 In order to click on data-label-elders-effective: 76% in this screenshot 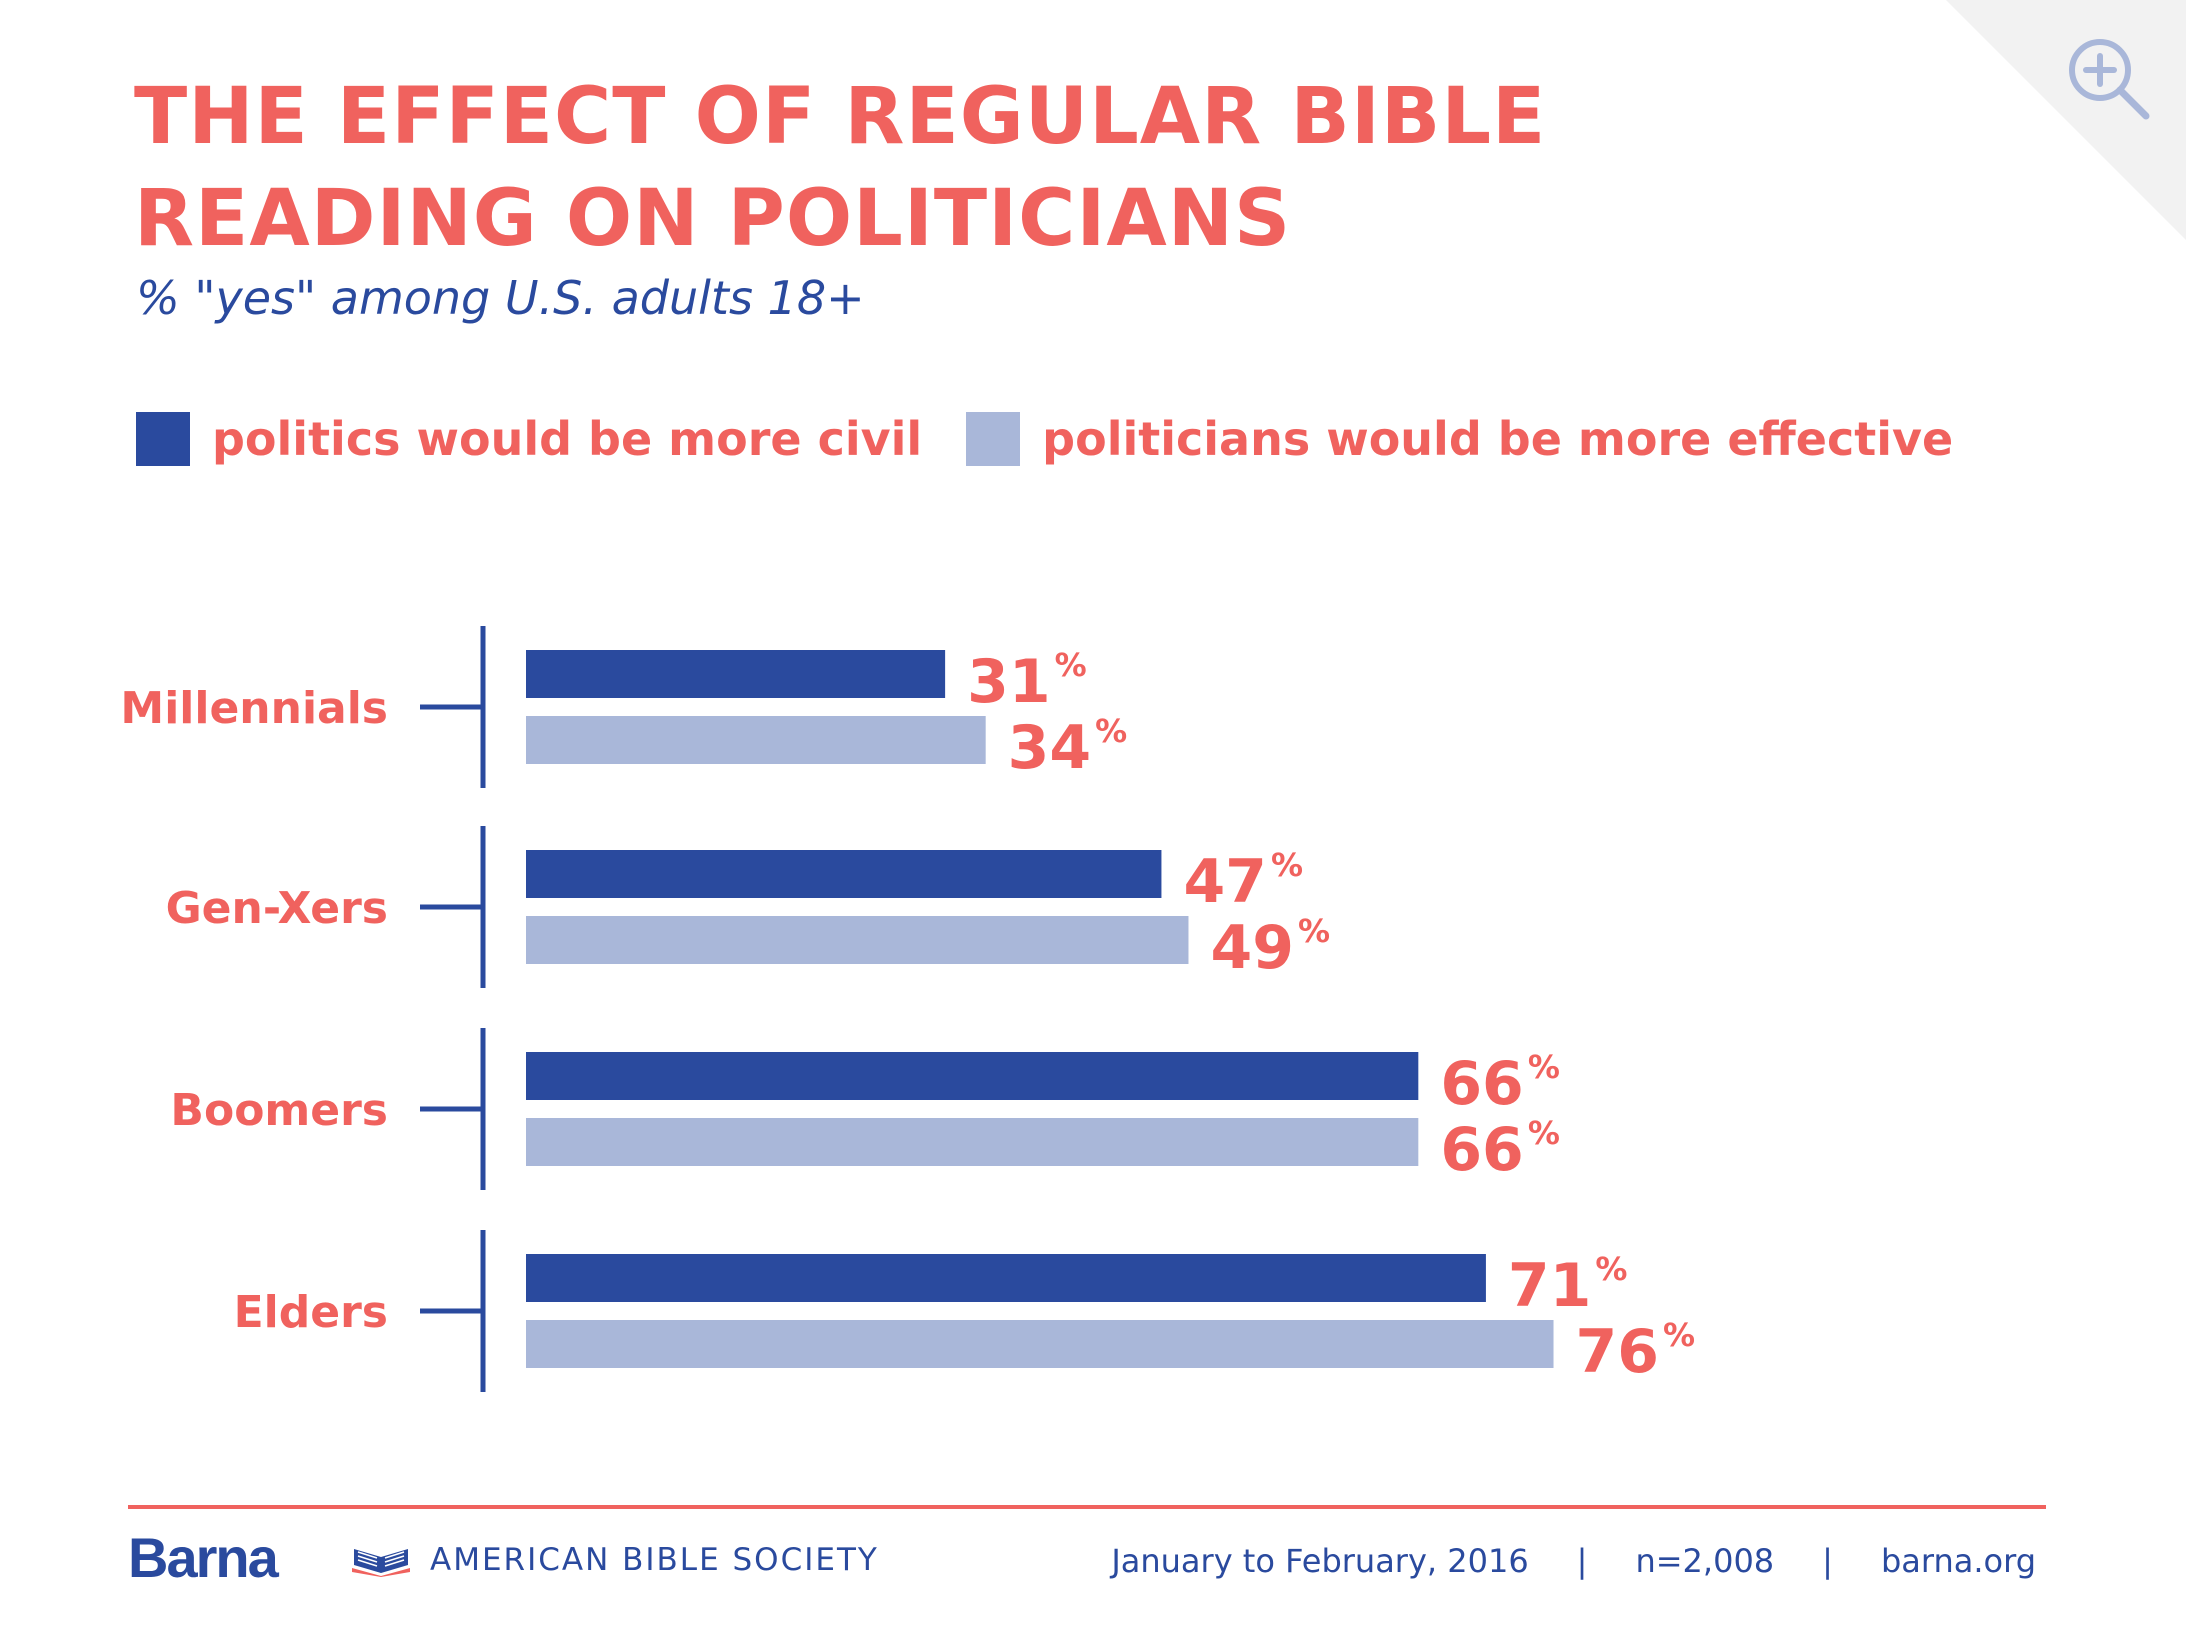, I will do `click(1636, 1351)`.